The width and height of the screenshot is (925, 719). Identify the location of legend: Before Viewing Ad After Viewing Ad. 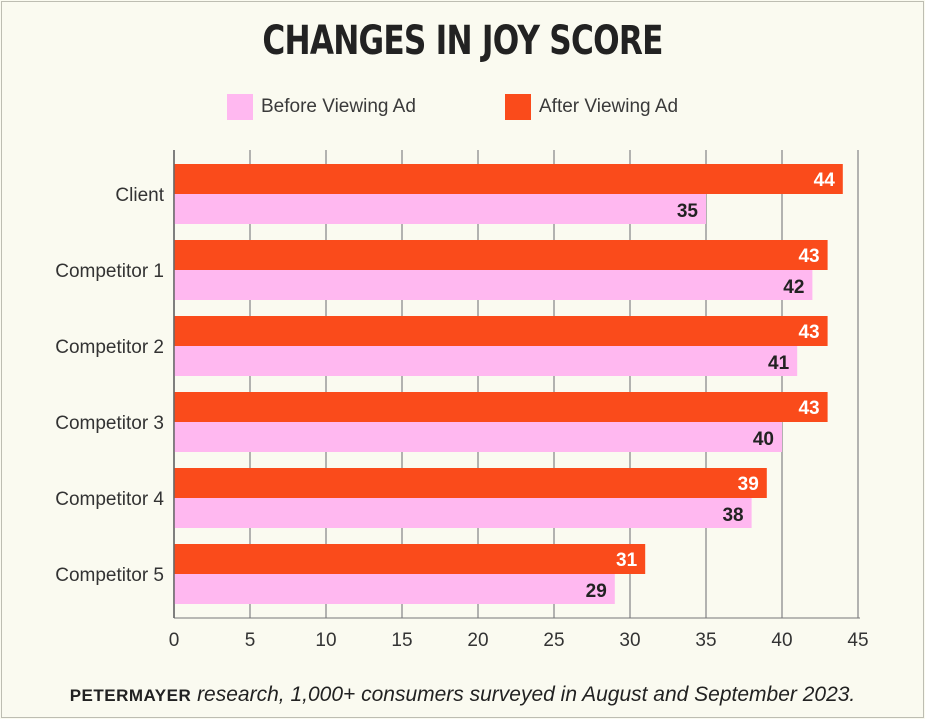
(462, 109).